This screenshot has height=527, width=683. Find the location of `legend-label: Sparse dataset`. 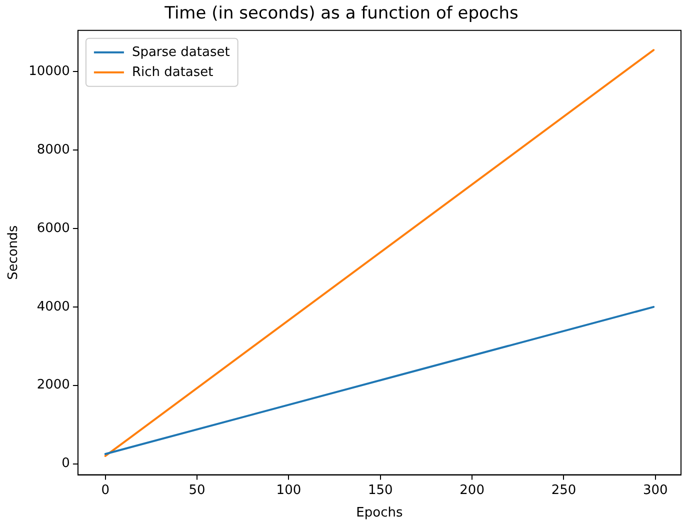

legend-label: Sparse dataset is located at coordinates (181, 52).